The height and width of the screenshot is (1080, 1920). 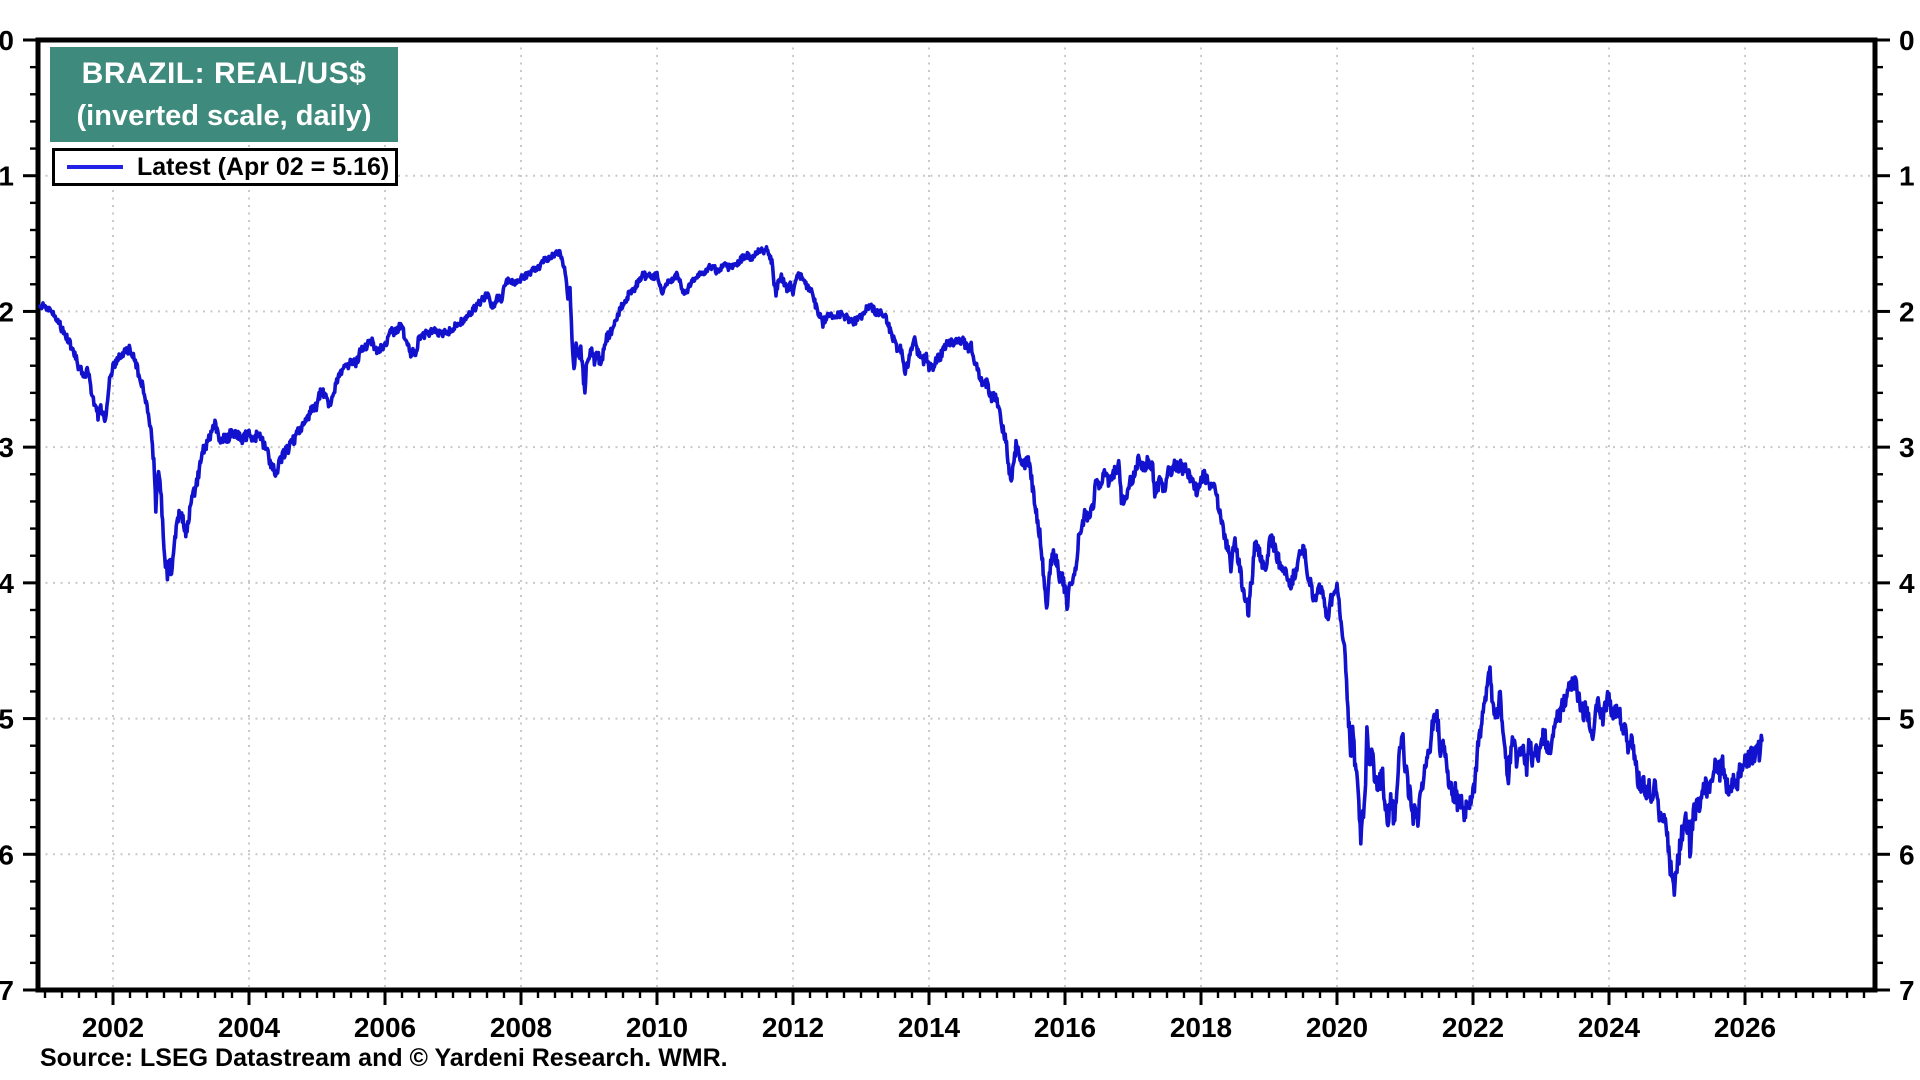 What do you see at coordinates (113, 1027) in the screenshot?
I see `x-axis-label: 2002` at bounding box center [113, 1027].